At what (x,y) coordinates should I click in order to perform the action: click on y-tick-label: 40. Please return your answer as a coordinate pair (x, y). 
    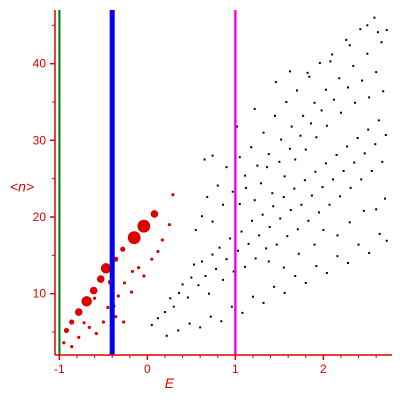
    Looking at the image, I should click on (40, 64).